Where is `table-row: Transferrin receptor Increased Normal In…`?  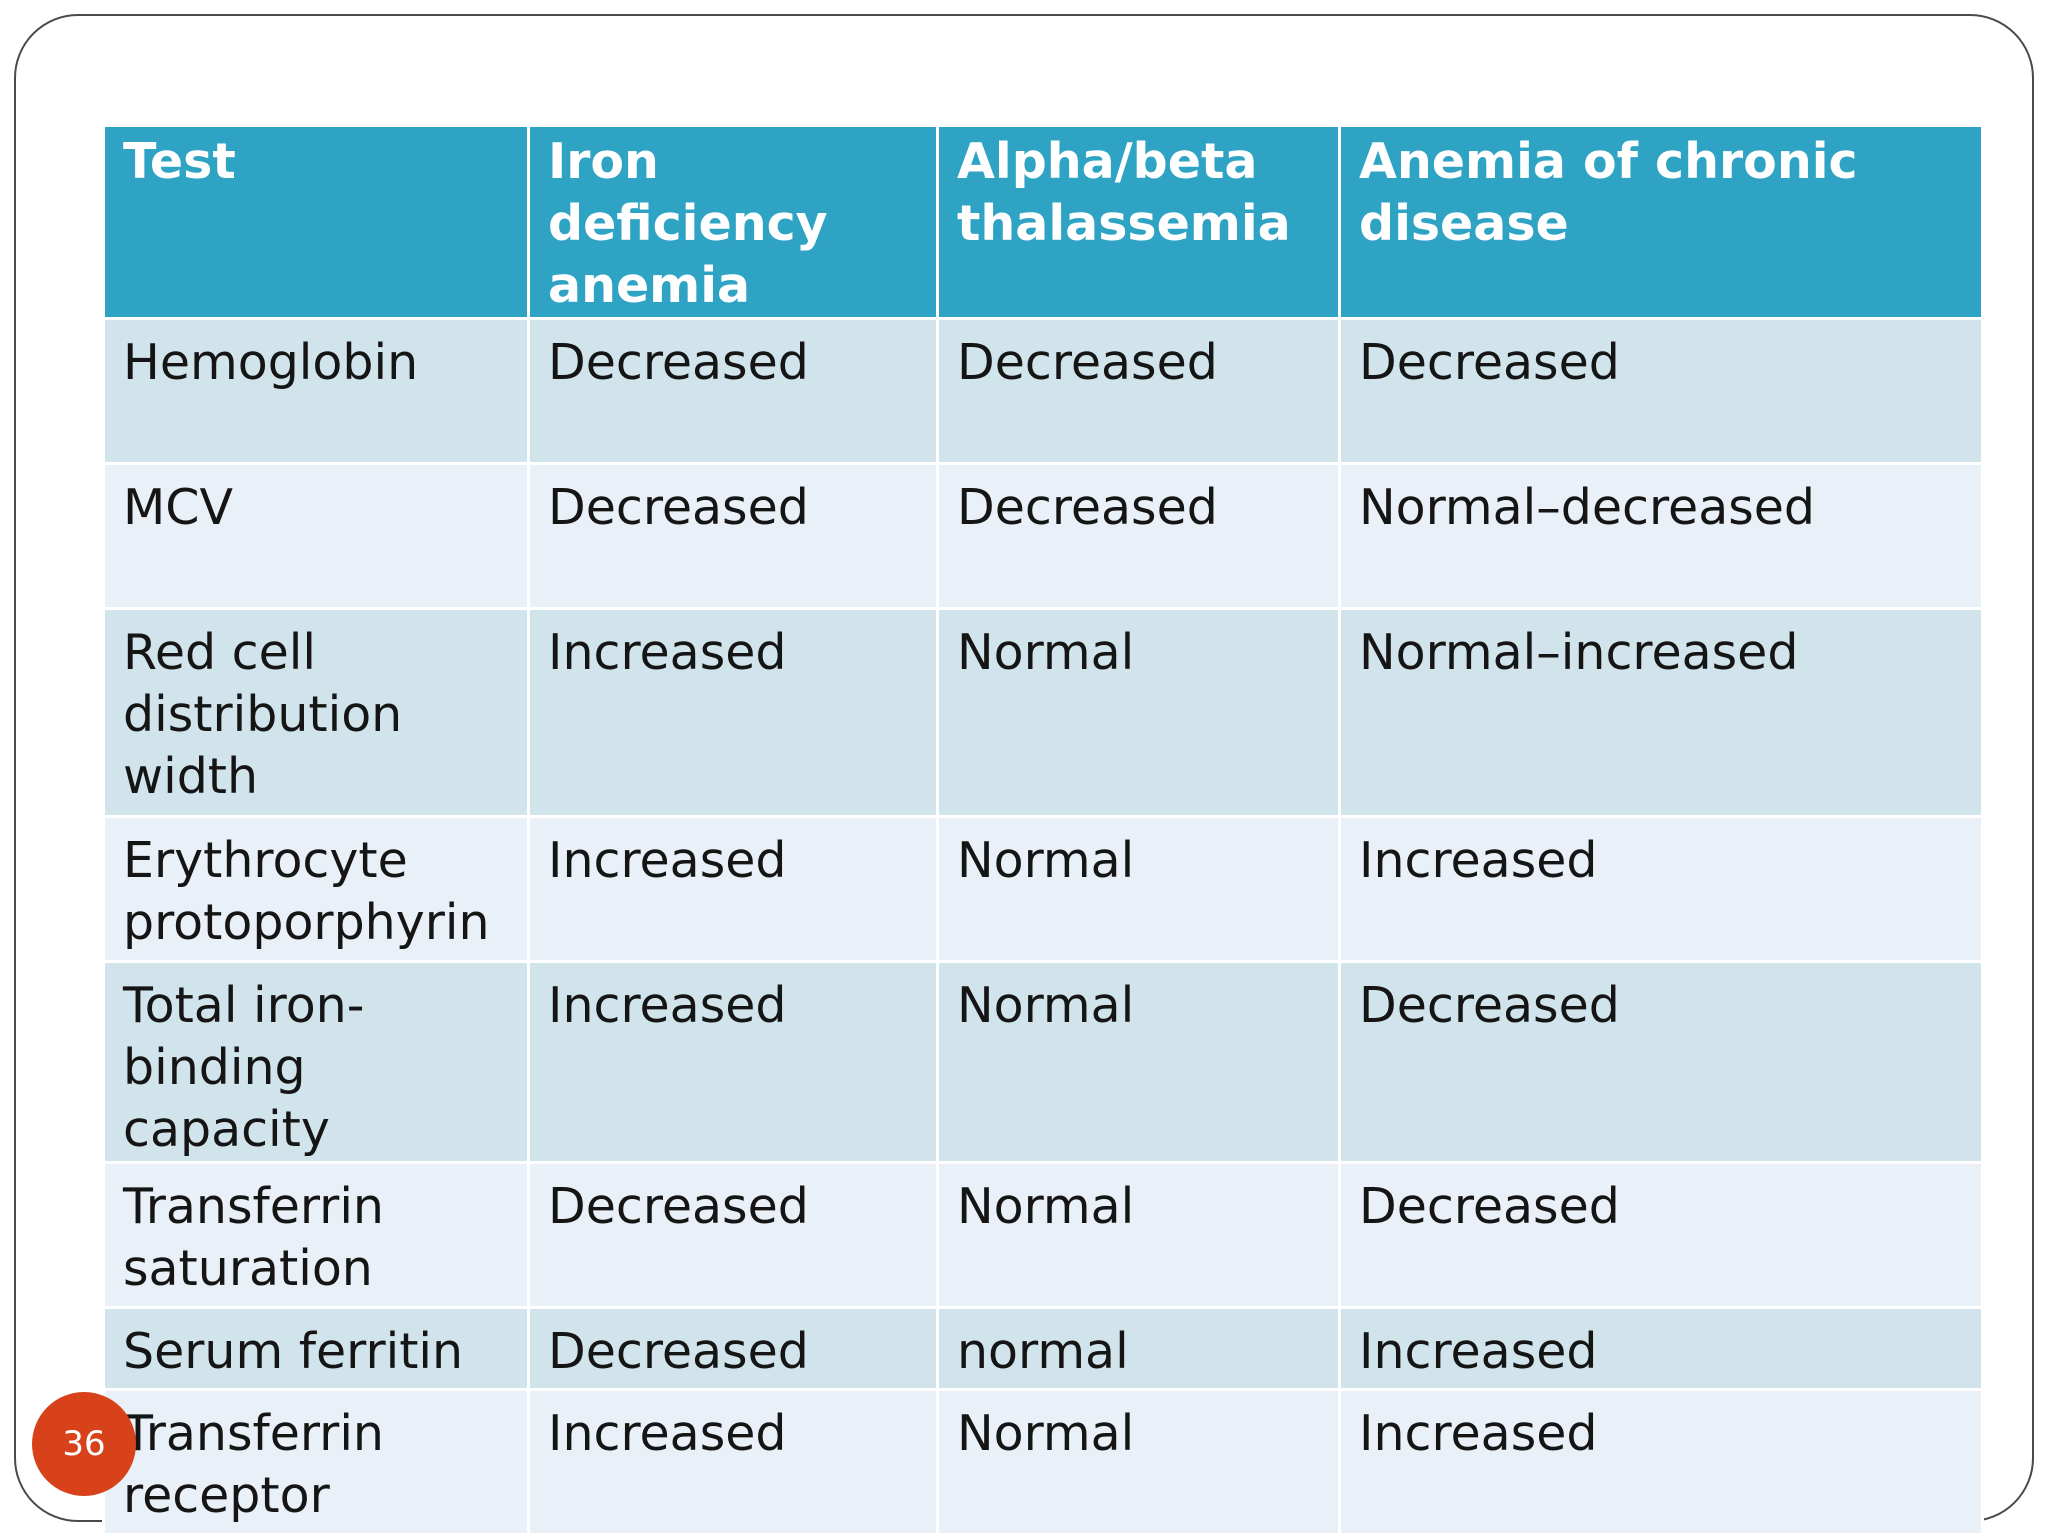
table-row: Transferrin receptor Increased Normal In… is located at coordinates (1043, 1462).